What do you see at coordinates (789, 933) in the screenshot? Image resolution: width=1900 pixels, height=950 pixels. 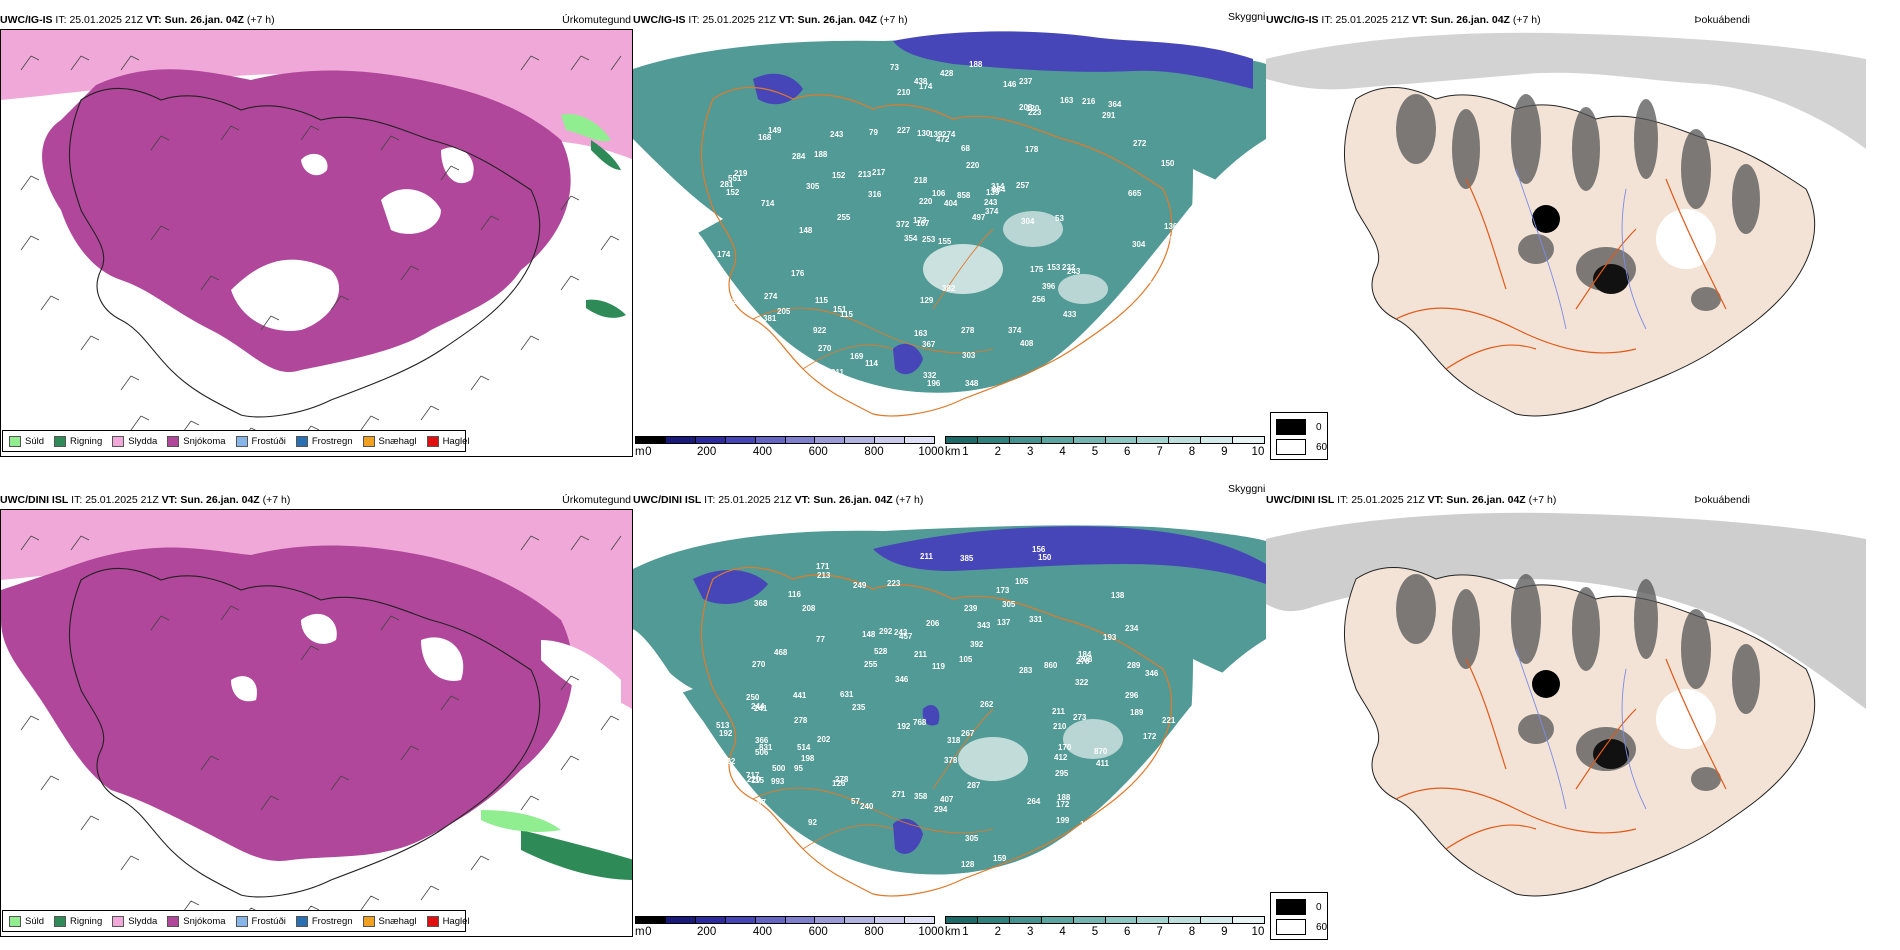 I see `cloudbase-ticks: 0 200 400 600 800 1000` at bounding box center [789, 933].